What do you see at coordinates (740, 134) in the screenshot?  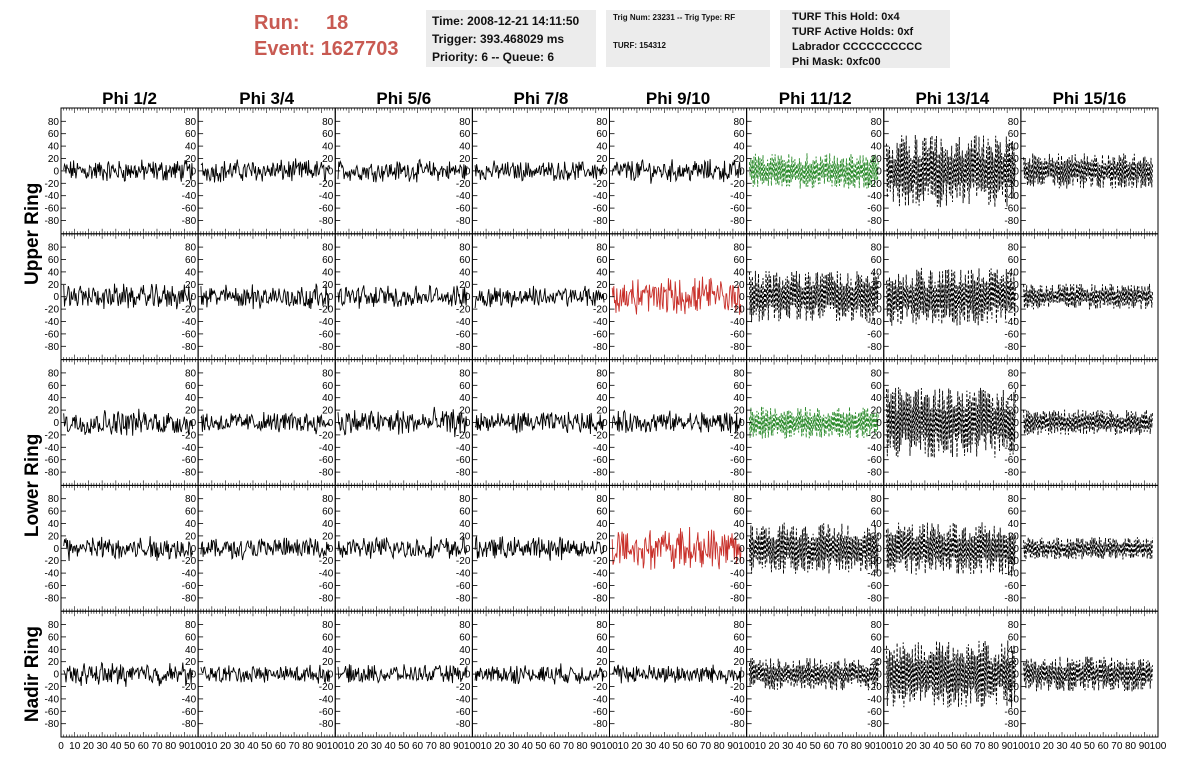 I see `ytick-label-panel-r1-c6-7: 60` at bounding box center [740, 134].